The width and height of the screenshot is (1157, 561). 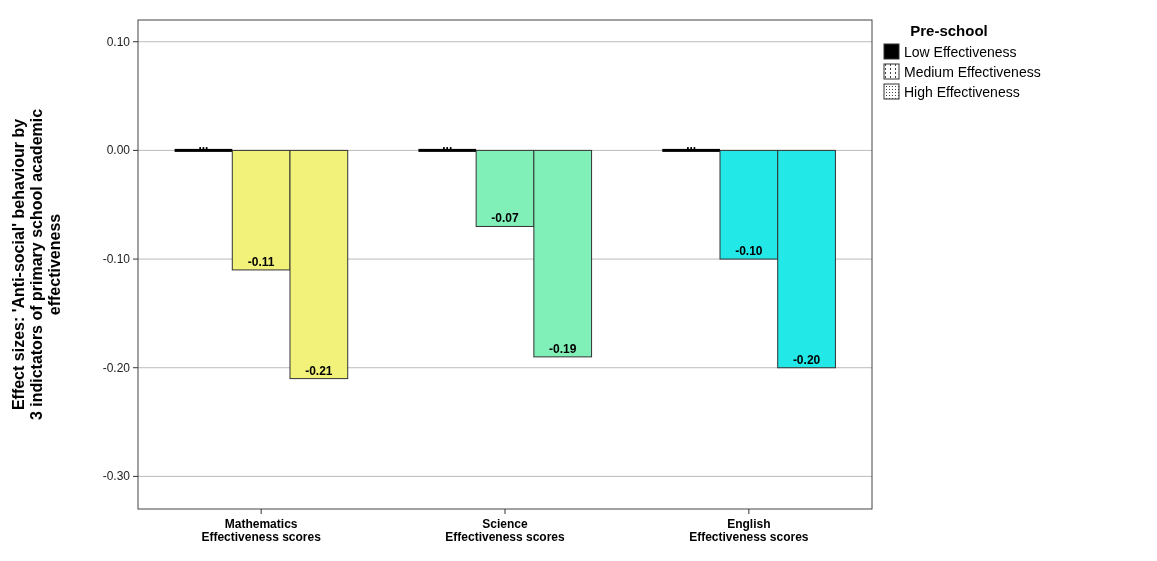 What do you see at coordinates (116, 476) in the screenshot?
I see `y-tick-label: -0.30` at bounding box center [116, 476].